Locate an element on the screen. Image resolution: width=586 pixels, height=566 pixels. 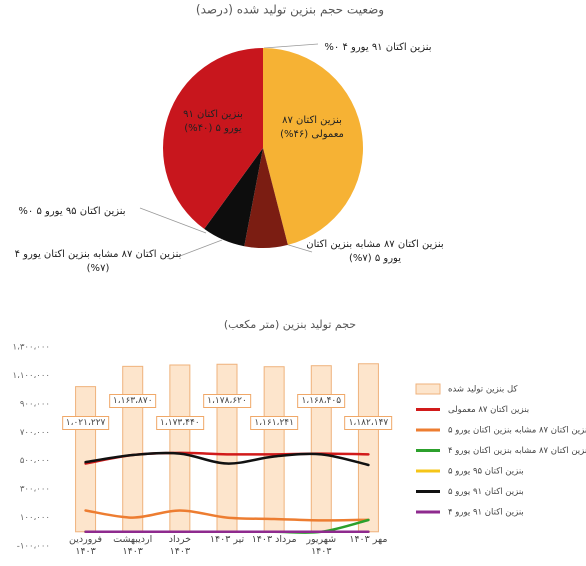
y-tick-label: ۹۰۰،۰۰۰ is located at coordinates (35, 404).